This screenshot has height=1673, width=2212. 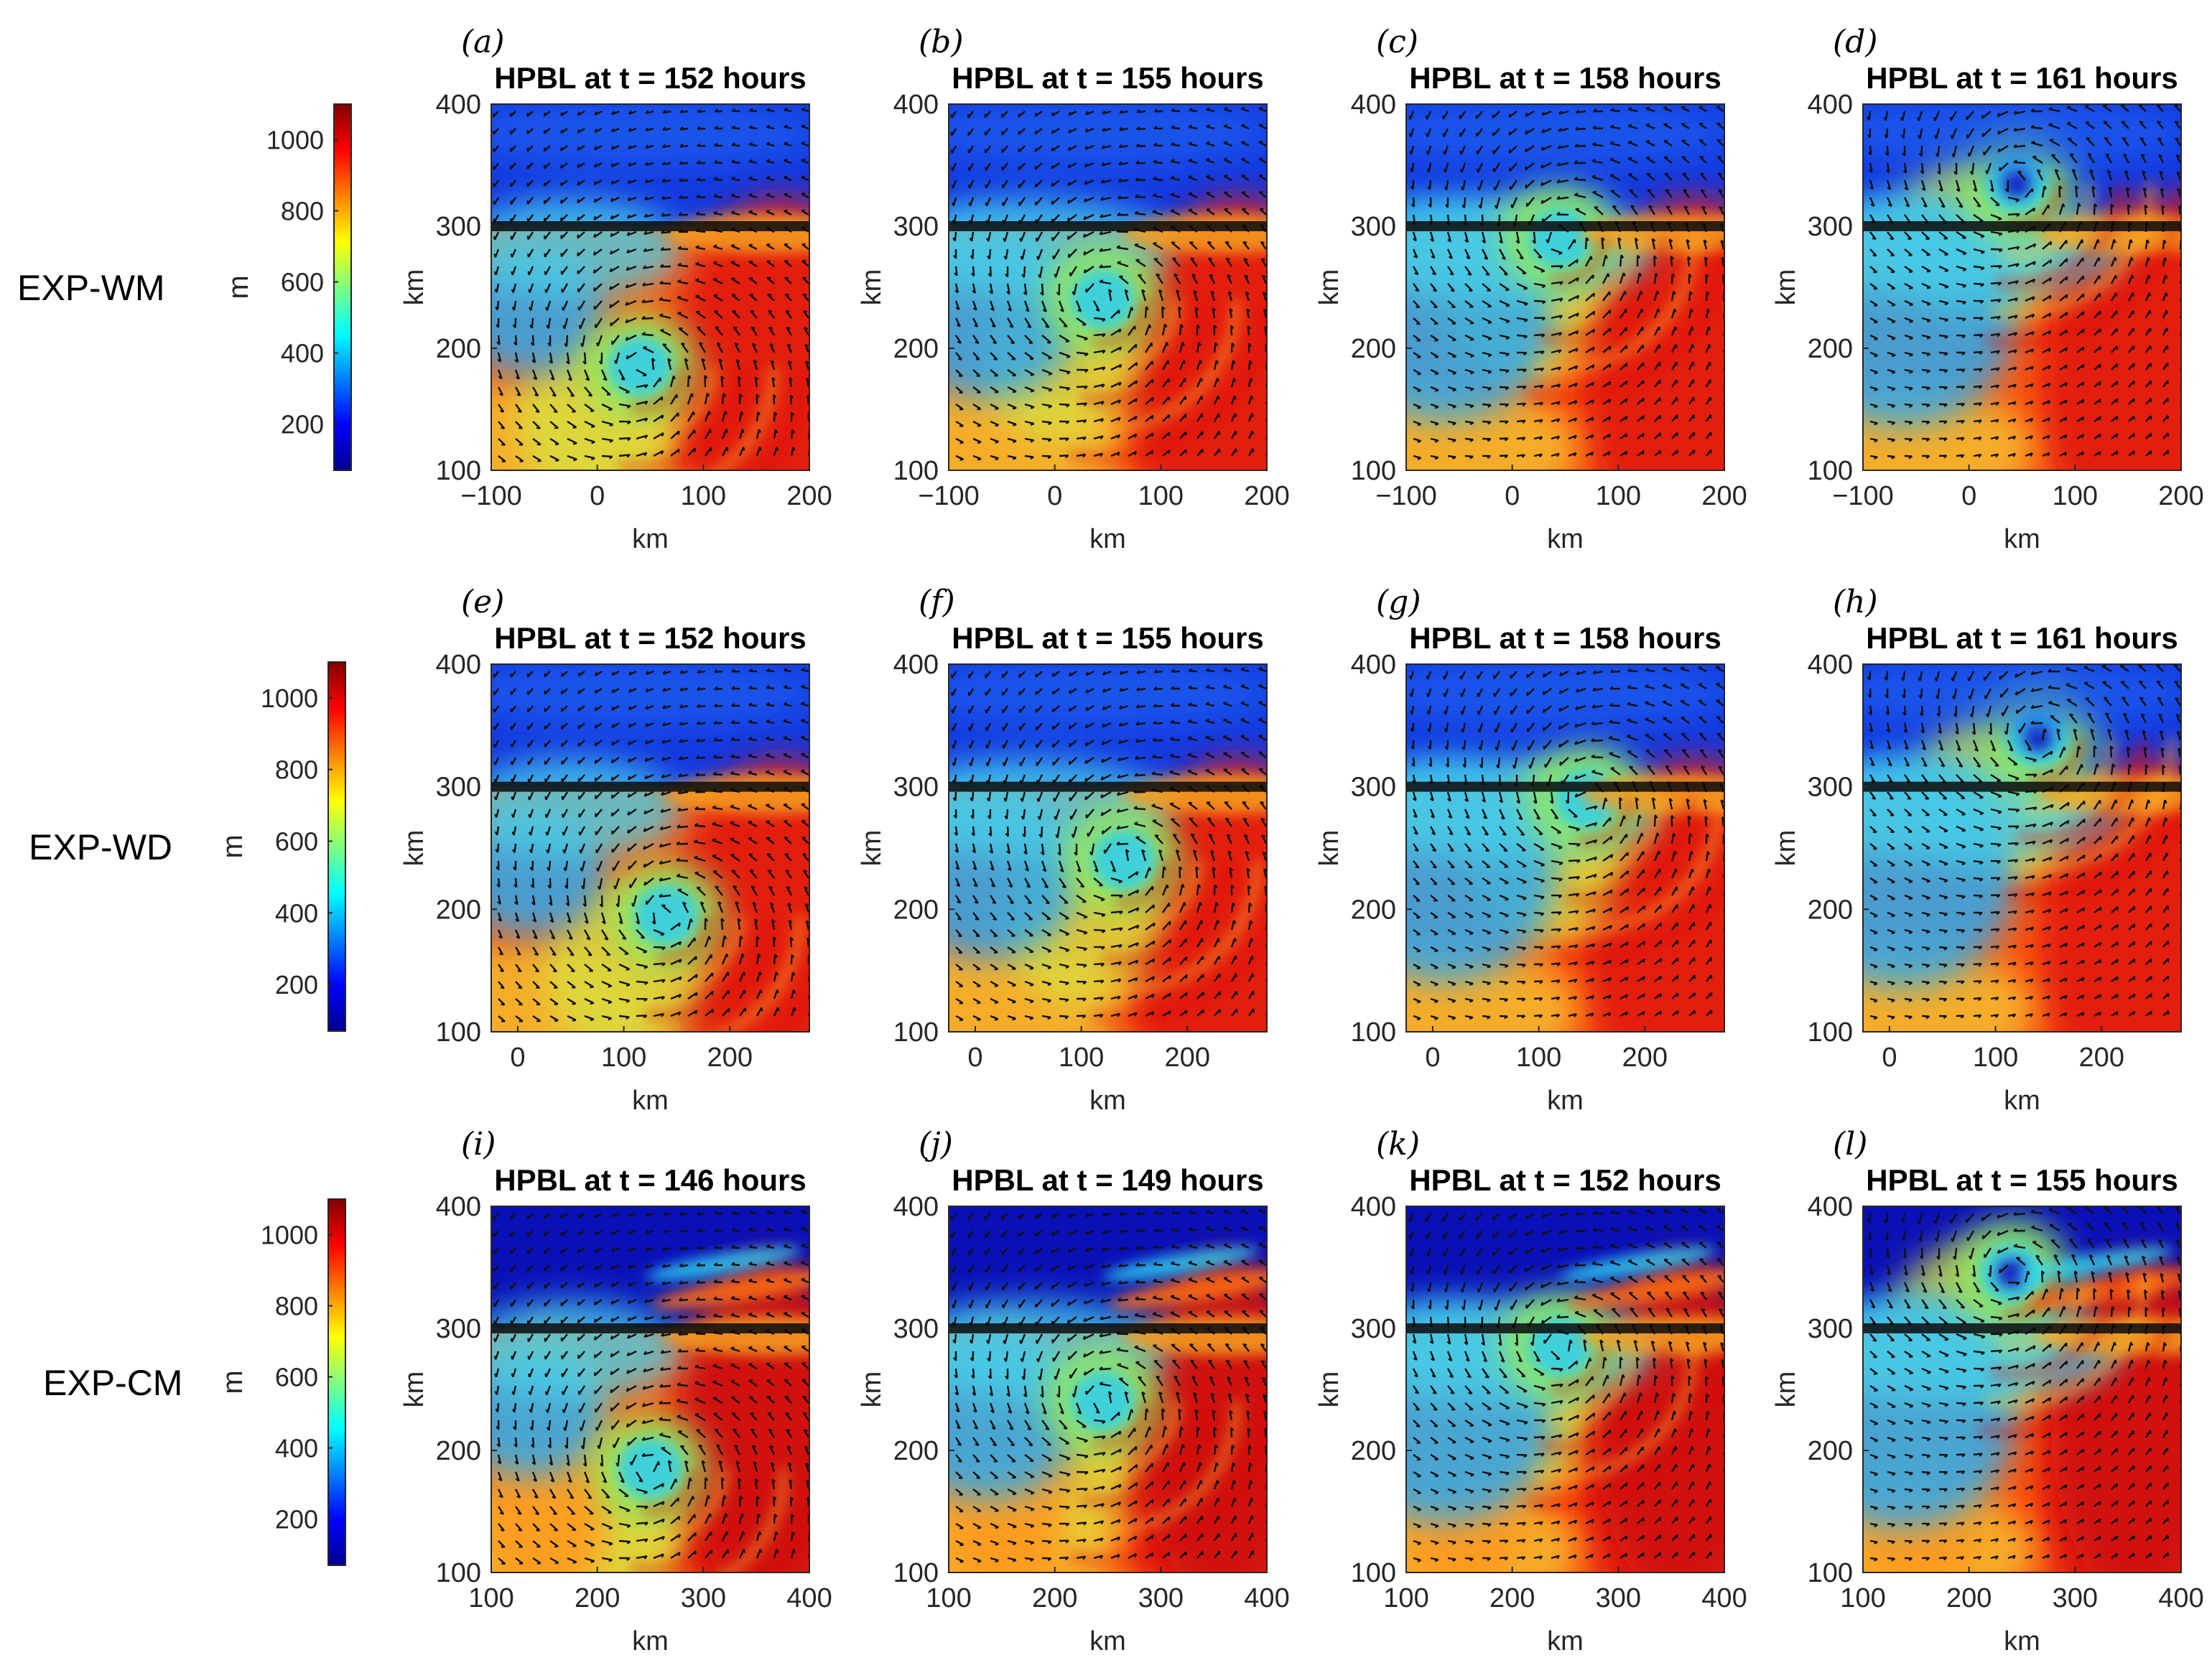 What do you see at coordinates (941, 42) in the screenshot?
I see `panel-letter: (b)` at bounding box center [941, 42].